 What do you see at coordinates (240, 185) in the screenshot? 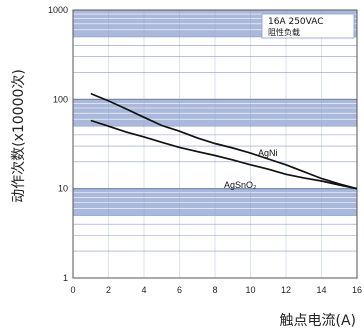
I see `series-label-agsno2: AgSnO₂` at bounding box center [240, 185].